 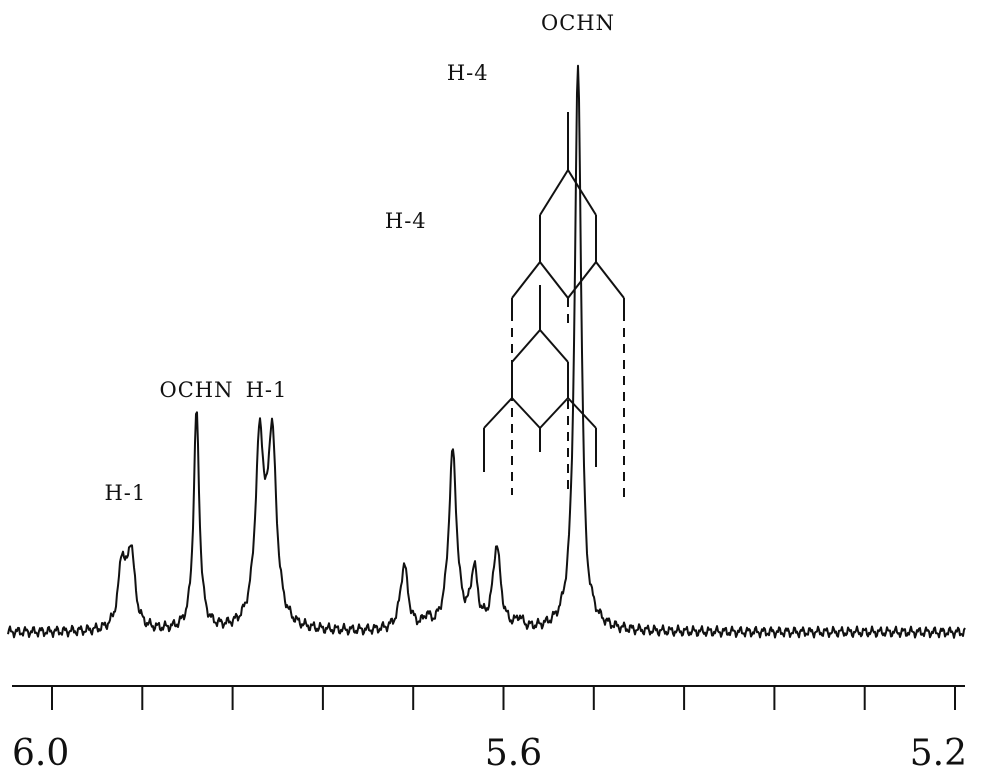 What do you see at coordinates (938, 753) in the screenshot?
I see `x-tick-label: 5.2` at bounding box center [938, 753].